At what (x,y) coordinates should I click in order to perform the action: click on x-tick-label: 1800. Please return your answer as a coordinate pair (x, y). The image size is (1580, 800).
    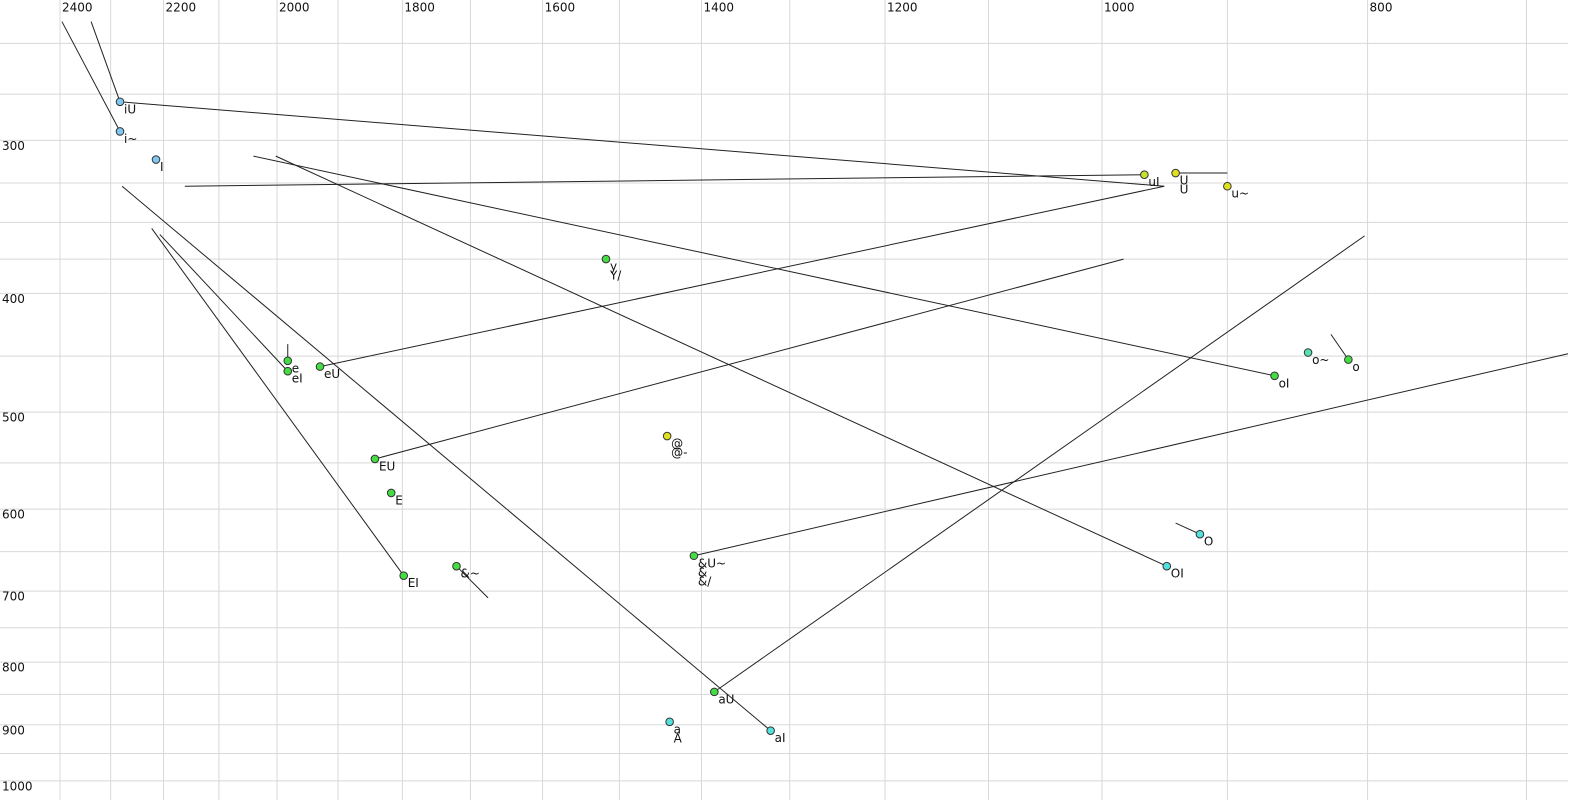
    Looking at the image, I should click on (419, 8).